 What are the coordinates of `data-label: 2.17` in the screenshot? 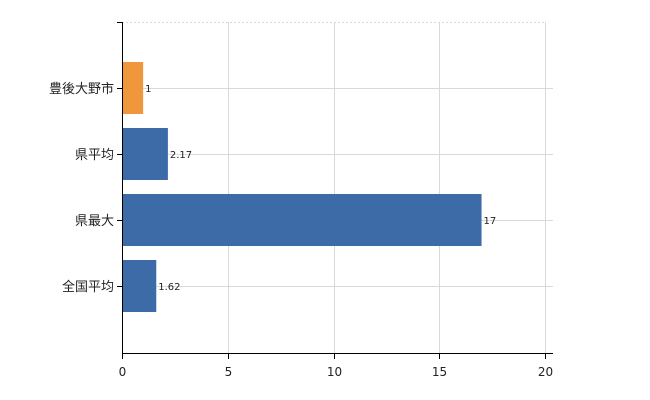 It's located at (181, 155).